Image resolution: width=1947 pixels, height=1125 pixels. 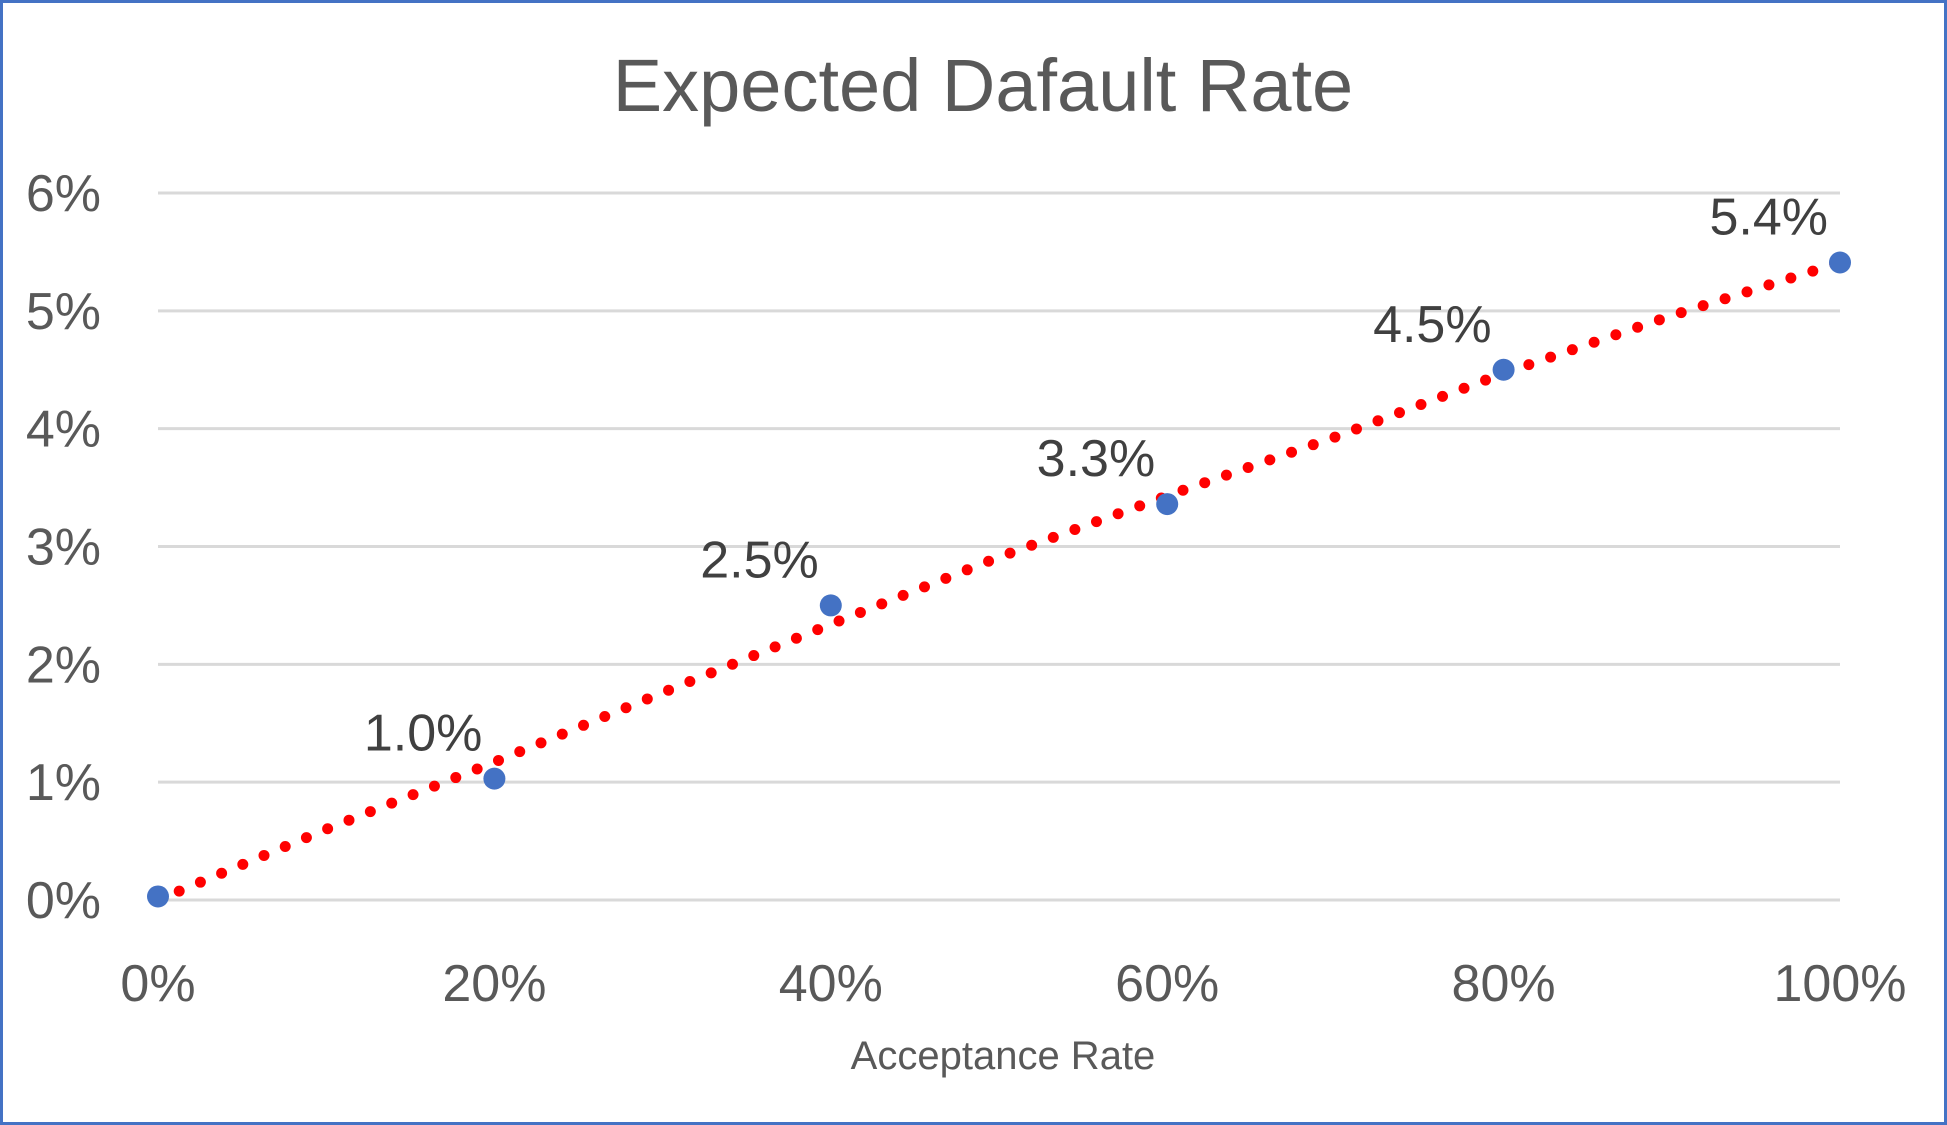 What do you see at coordinates (157, 984) in the screenshot?
I see `x-tick-label: 0%` at bounding box center [157, 984].